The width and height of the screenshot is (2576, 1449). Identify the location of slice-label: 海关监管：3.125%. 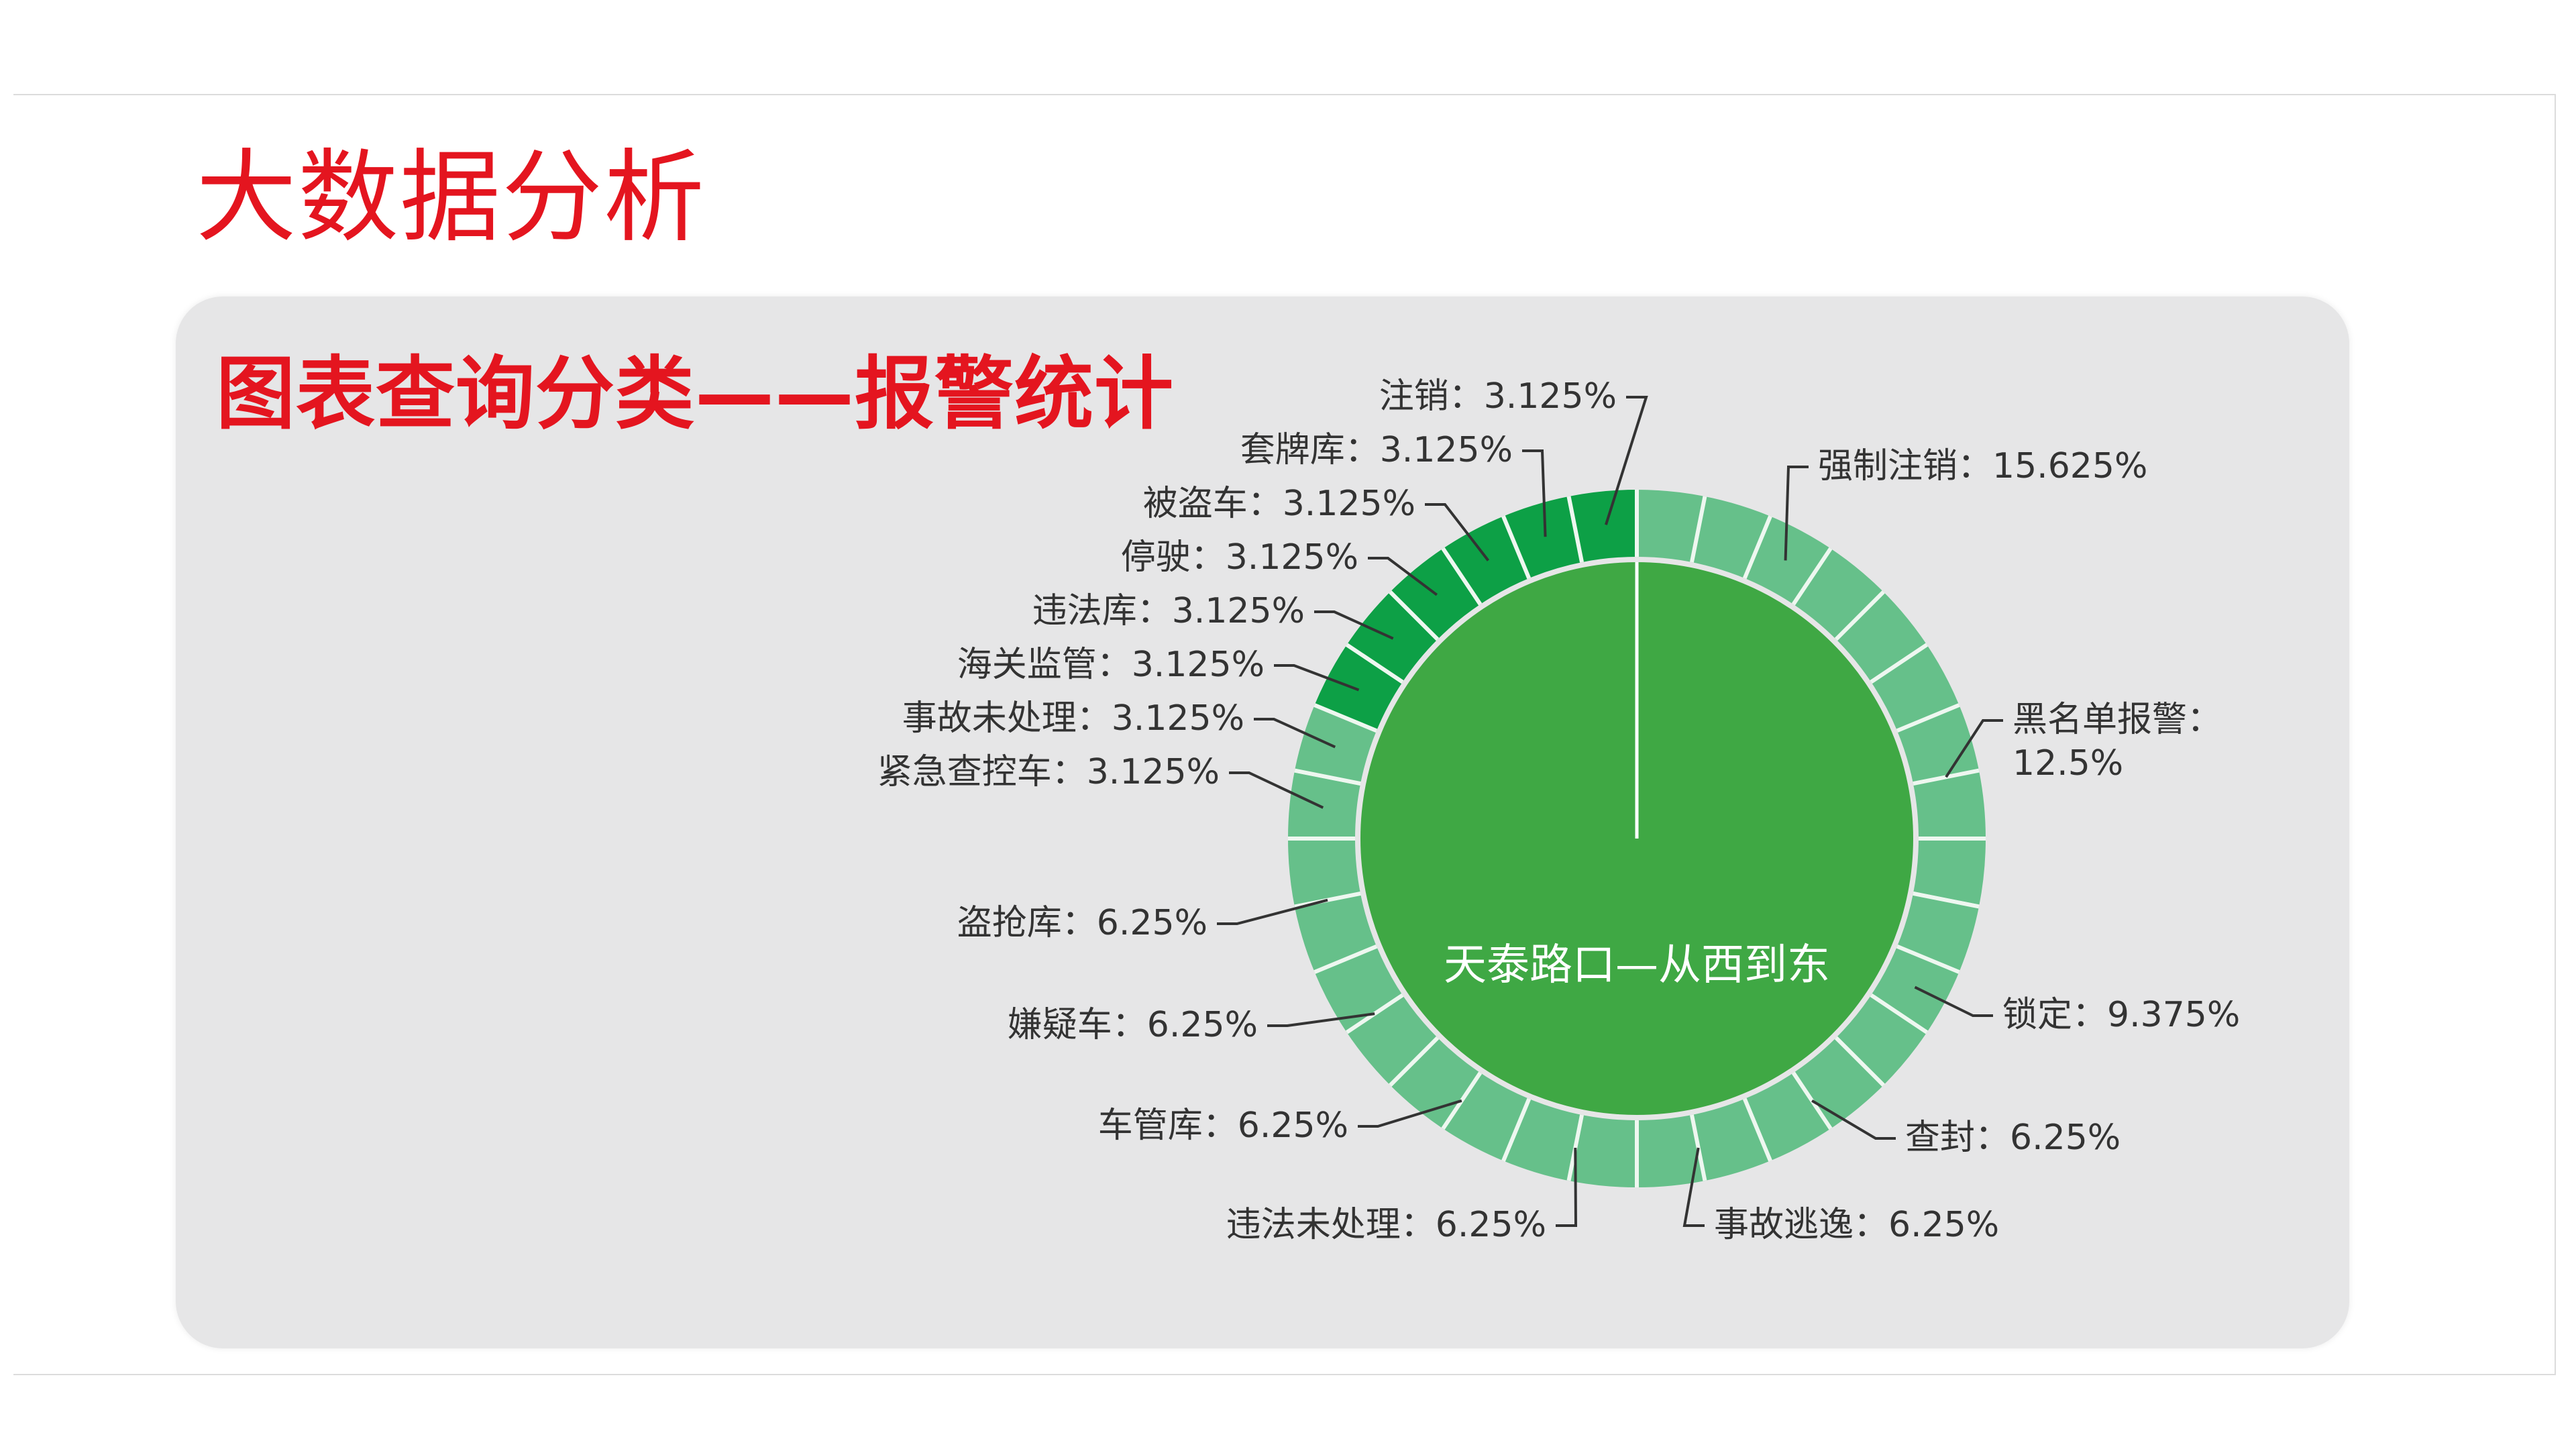
(1111, 665).